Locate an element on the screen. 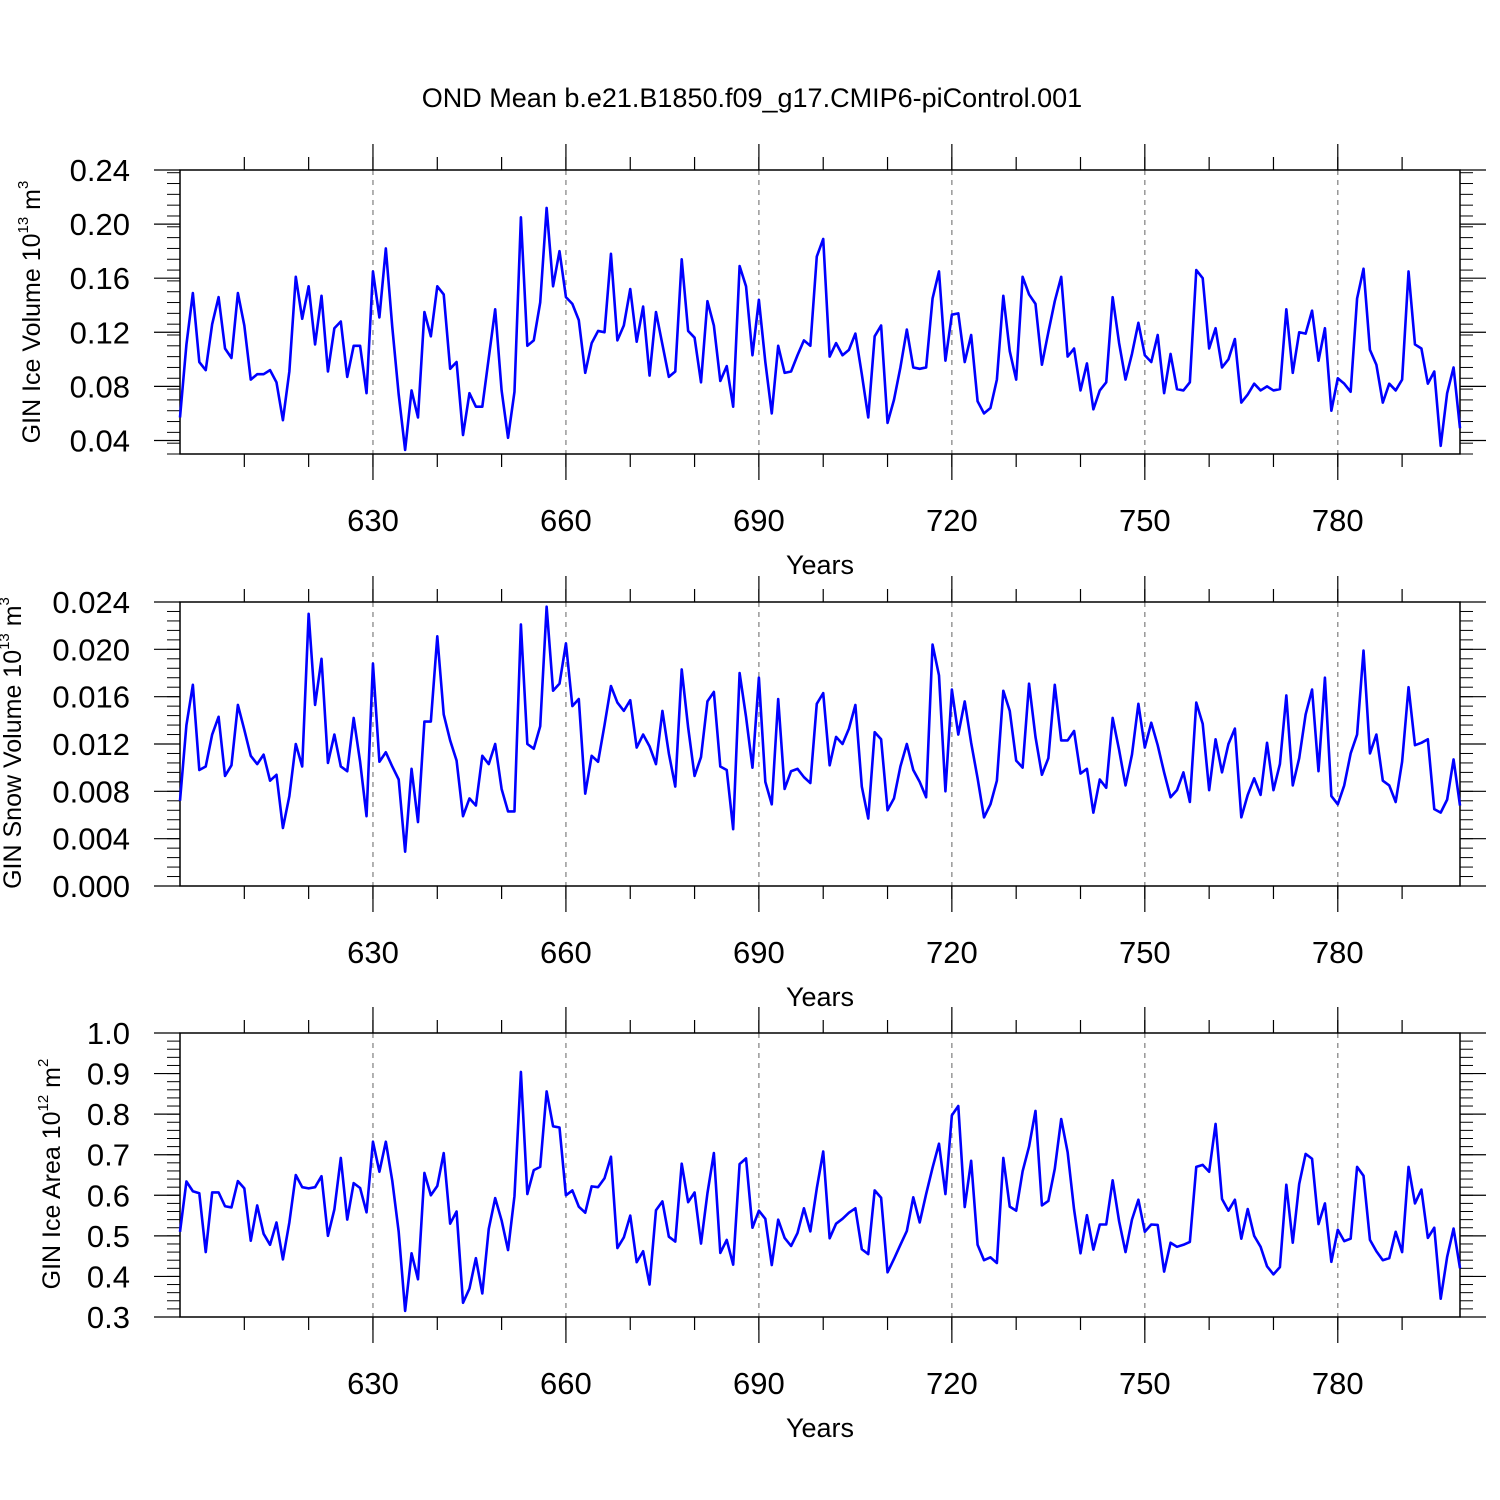  x-tick-label: 780 is located at coordinates (1338, 520).